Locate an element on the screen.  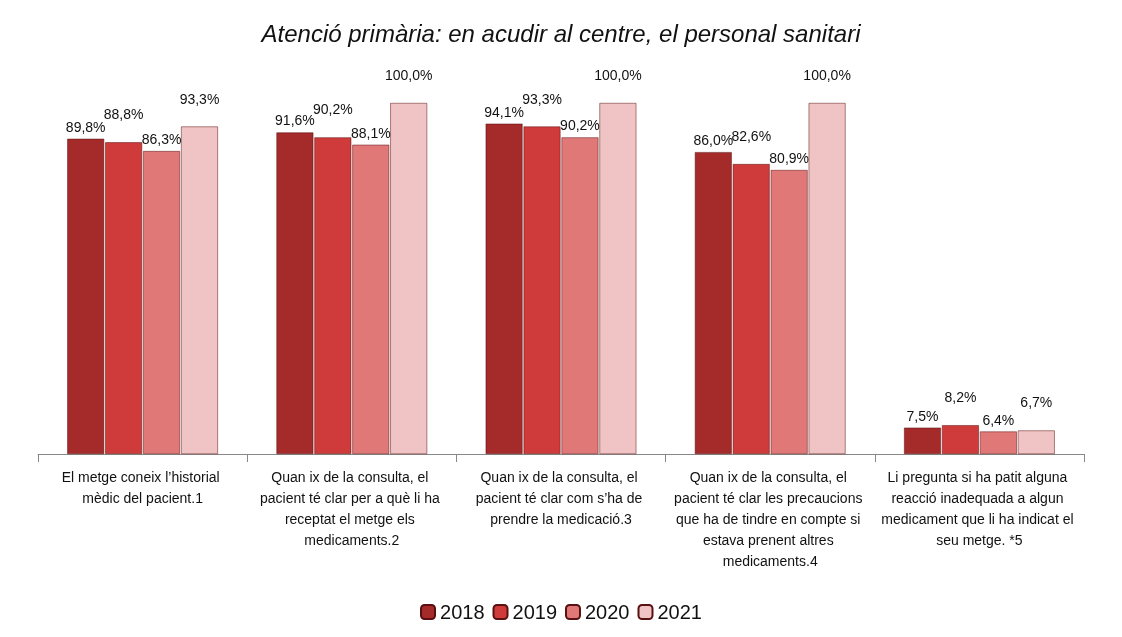
chart-title: Atenció primària: en acudir al centre, el personal sanitari is located at coordinates (560, 33).